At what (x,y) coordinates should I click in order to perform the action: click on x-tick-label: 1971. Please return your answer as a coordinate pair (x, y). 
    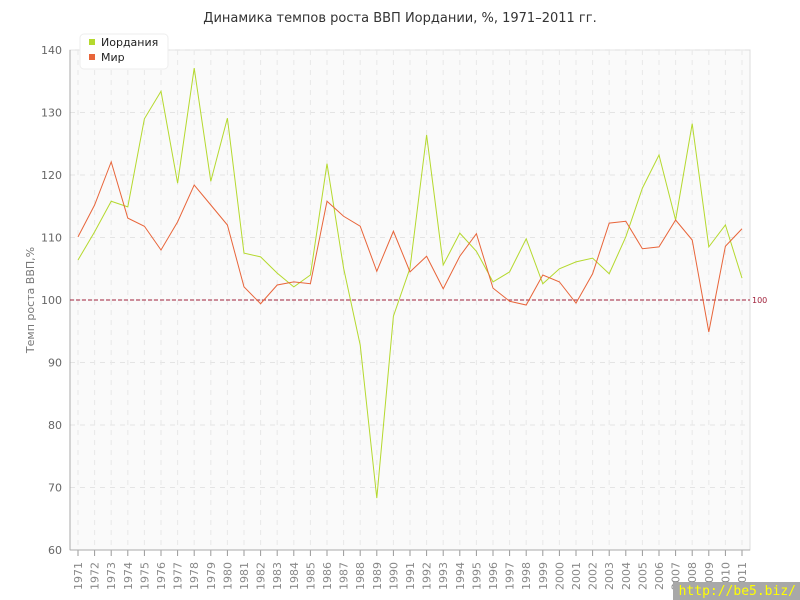
    Looking at the image, I should click on (78, 576).